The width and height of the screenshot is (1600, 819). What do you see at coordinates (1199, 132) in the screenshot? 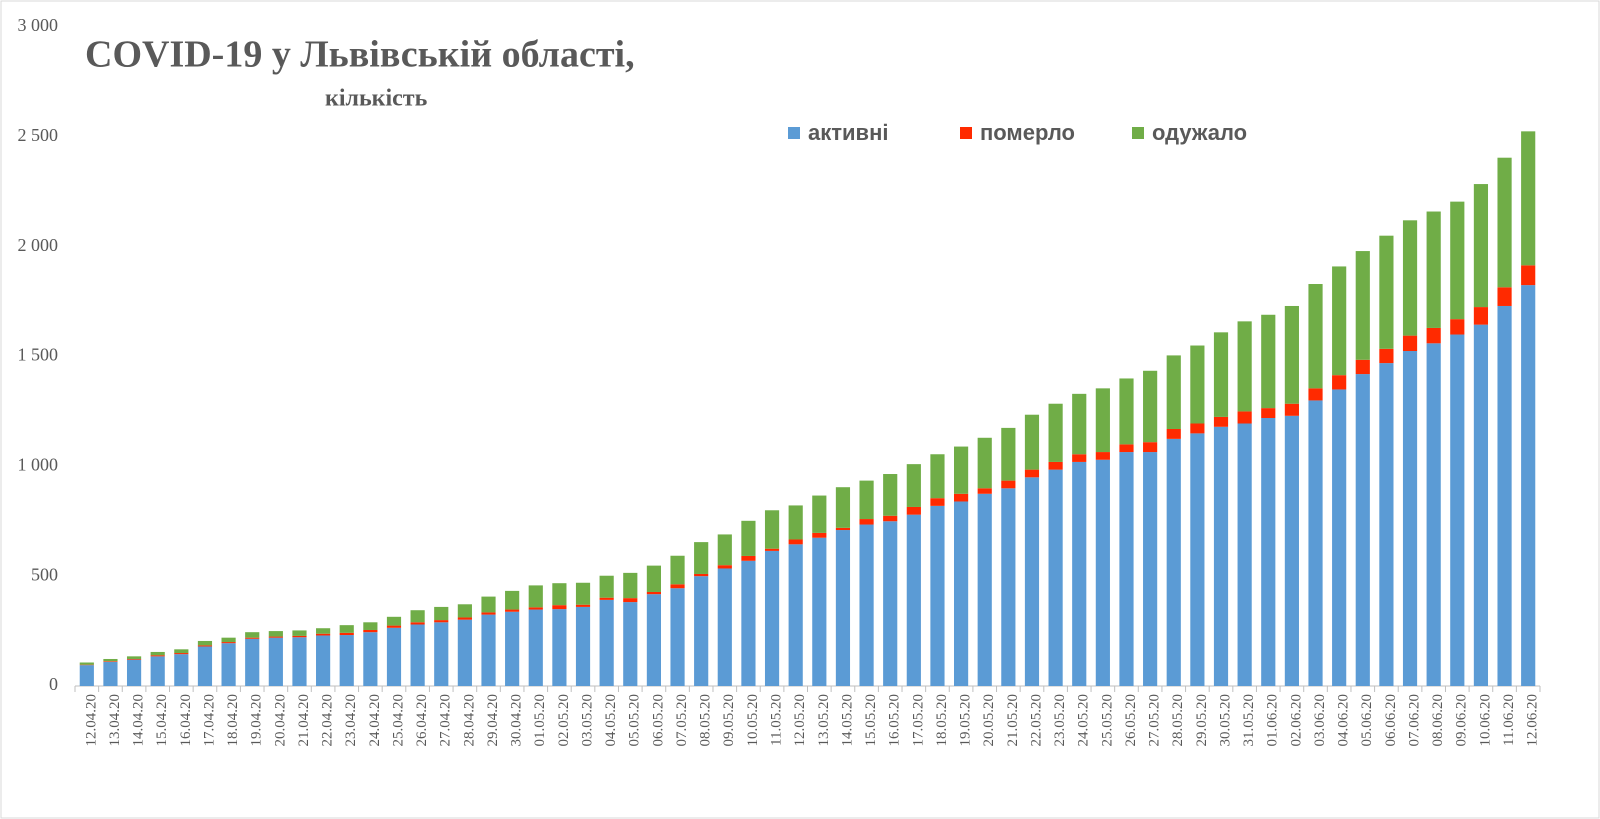
I see `legend-label: одужало` at bounding box center [1199, 132].